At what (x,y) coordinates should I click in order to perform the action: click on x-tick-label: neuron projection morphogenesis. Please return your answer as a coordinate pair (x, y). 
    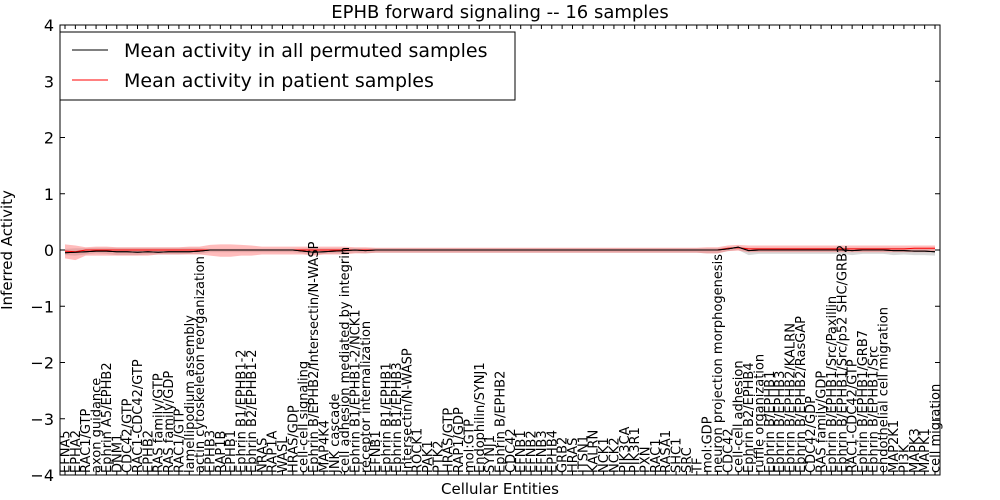
    Looking at the image, I should click on (718, 363).